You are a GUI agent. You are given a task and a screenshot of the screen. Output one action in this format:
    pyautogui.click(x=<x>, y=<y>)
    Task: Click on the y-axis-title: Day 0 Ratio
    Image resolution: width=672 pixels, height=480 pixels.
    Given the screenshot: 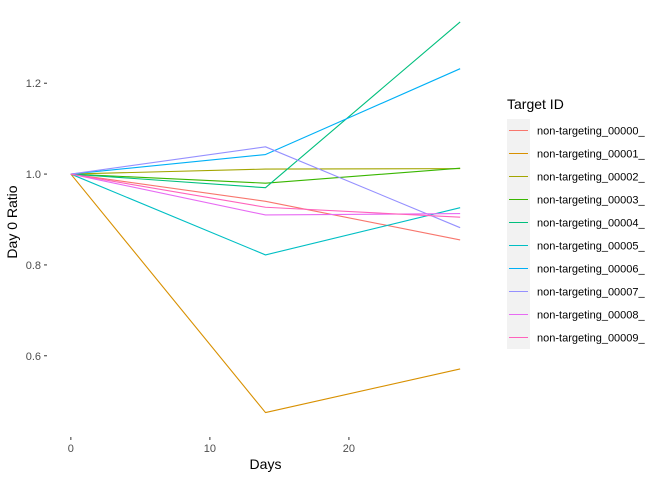 What is the action you would take?
    pyautogui.click(x=12, y=221)
    